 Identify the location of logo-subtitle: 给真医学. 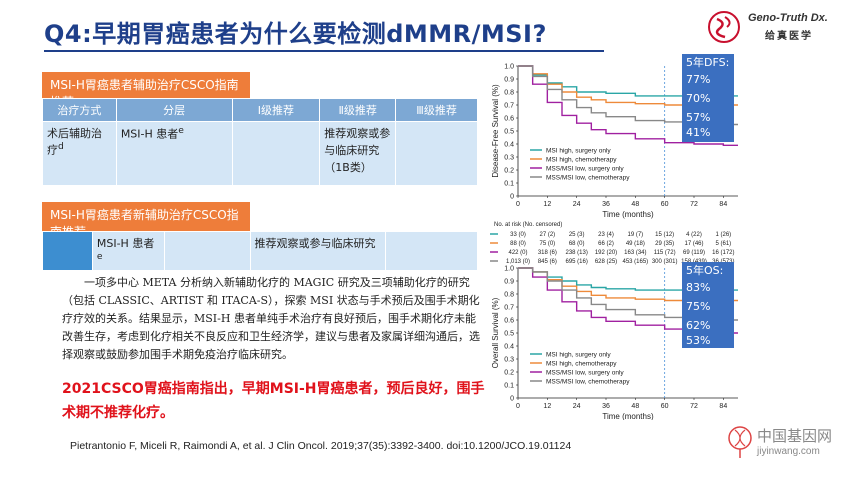
(789, 36).